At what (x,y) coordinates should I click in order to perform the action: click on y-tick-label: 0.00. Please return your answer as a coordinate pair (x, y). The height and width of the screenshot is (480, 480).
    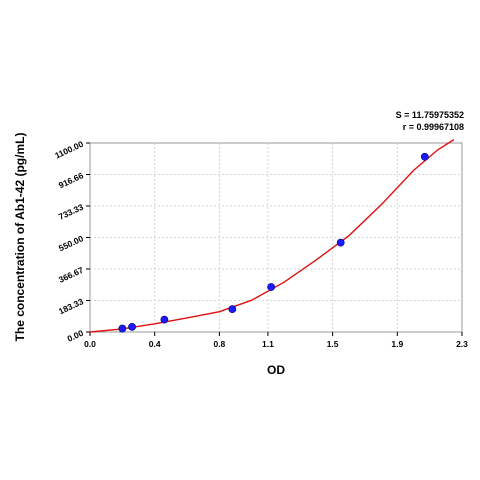
    Looking at the image, I should click on (75, 336).